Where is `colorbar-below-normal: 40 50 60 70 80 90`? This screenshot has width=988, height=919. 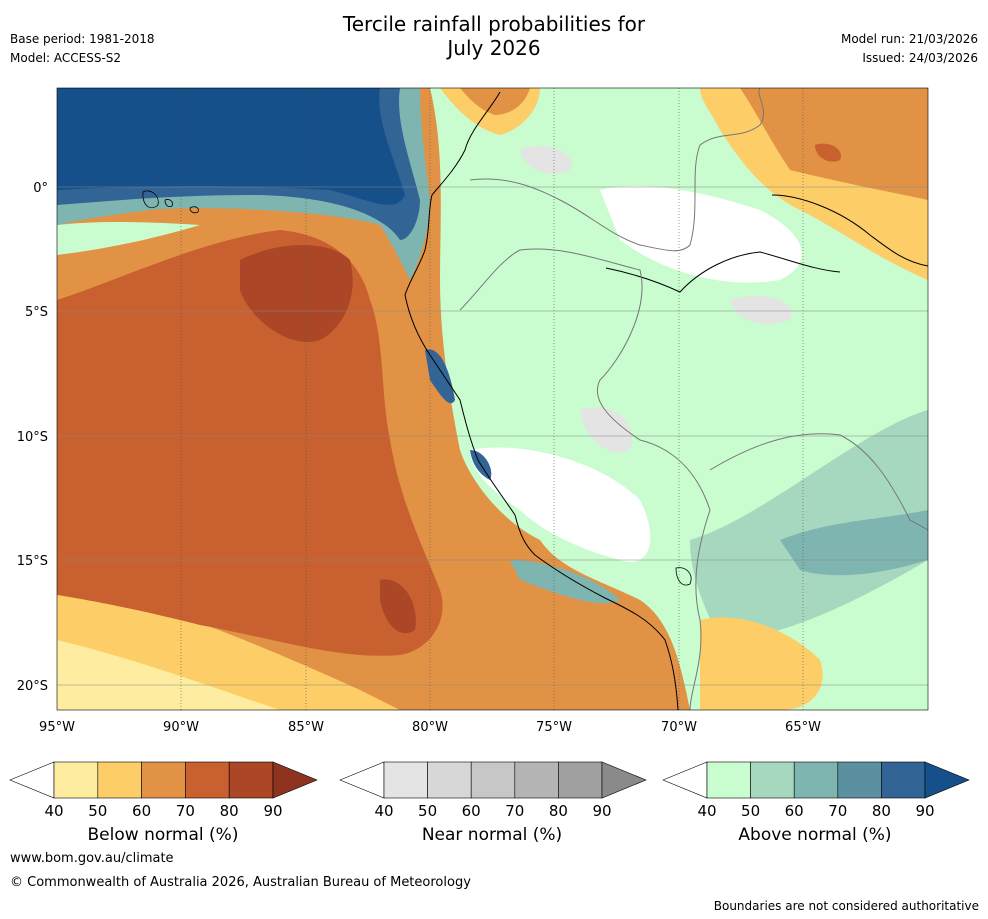
colorbar-below-normal: 40 50 60 70 80 90 is located at coordinates (163, 790).